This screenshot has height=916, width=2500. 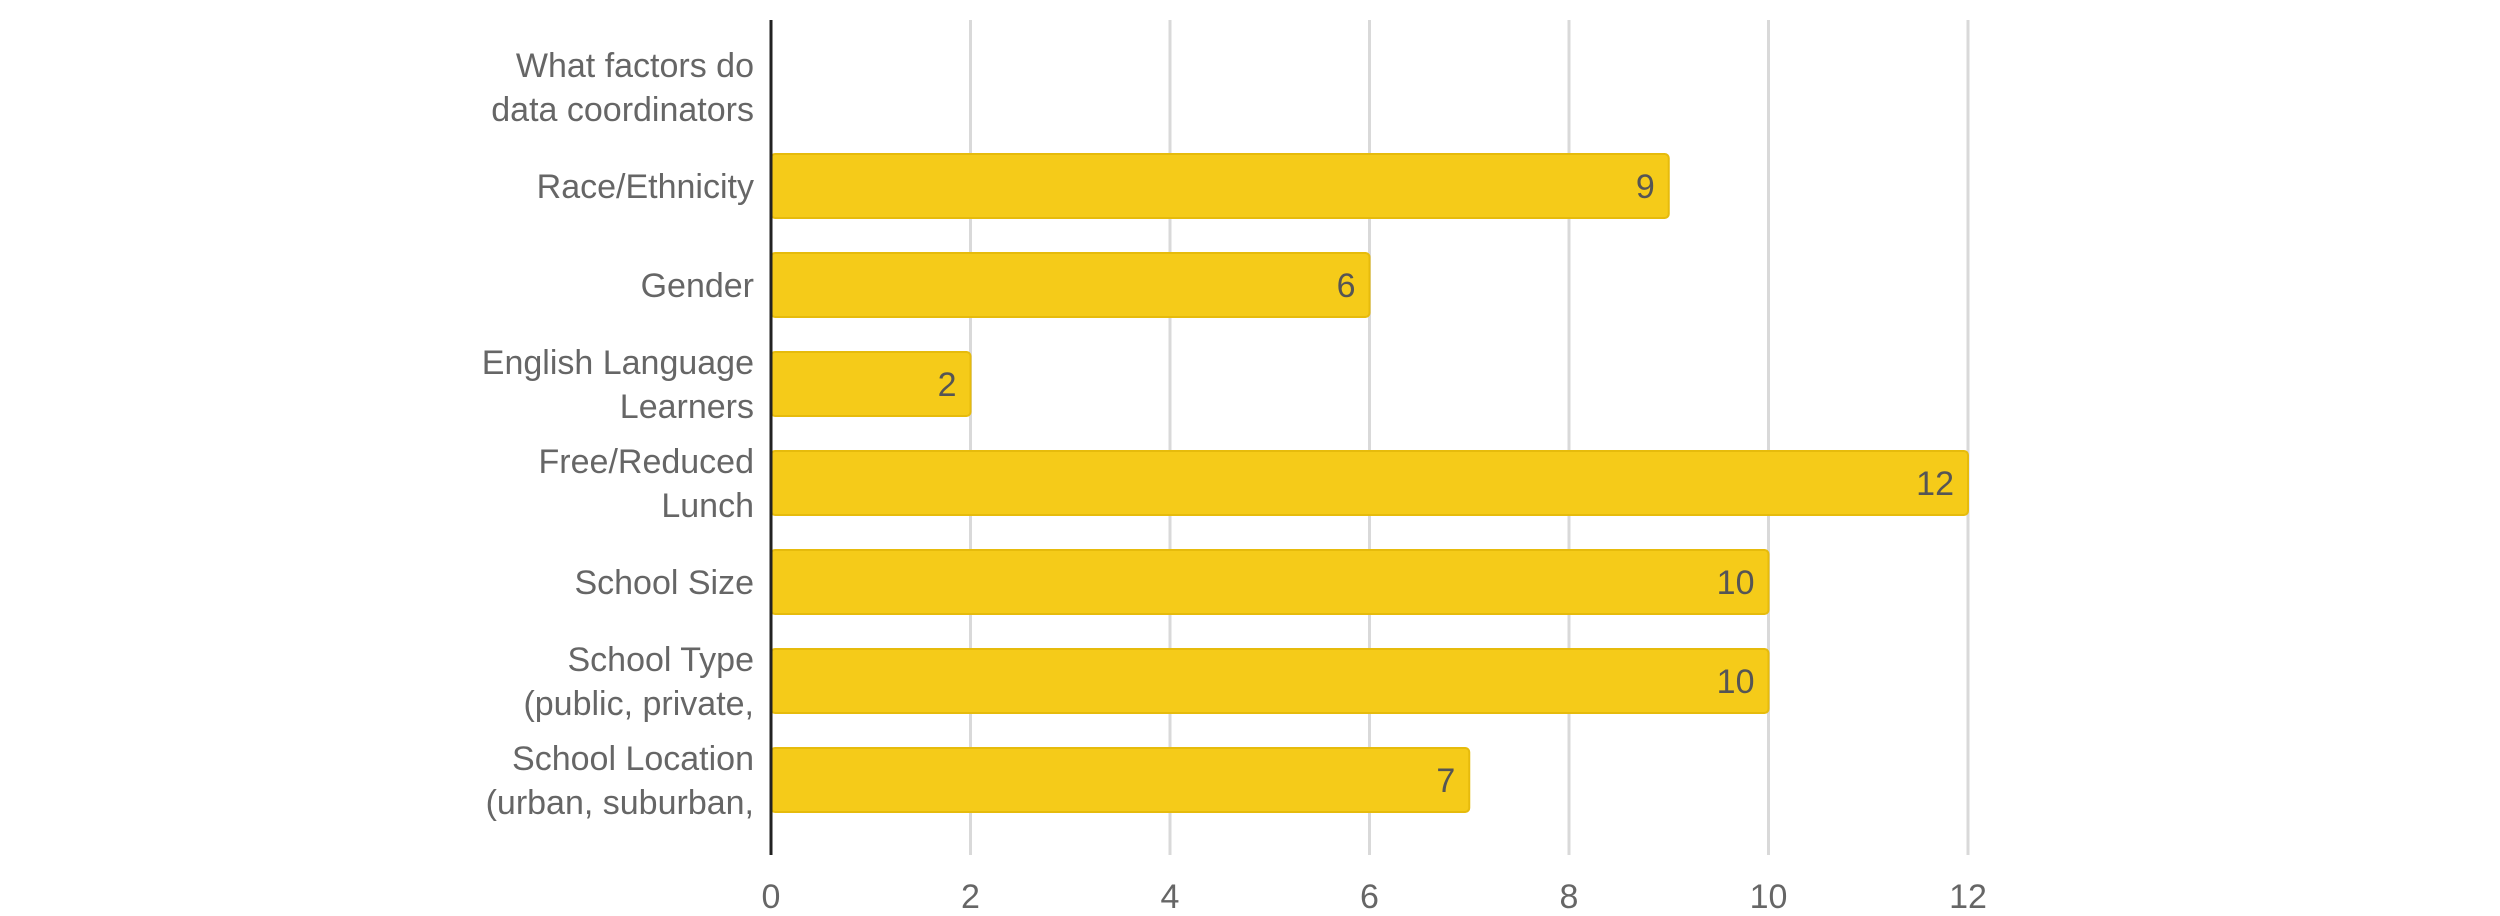 I want to click on x-tick-label: 4, so click(x=1170, y=897).